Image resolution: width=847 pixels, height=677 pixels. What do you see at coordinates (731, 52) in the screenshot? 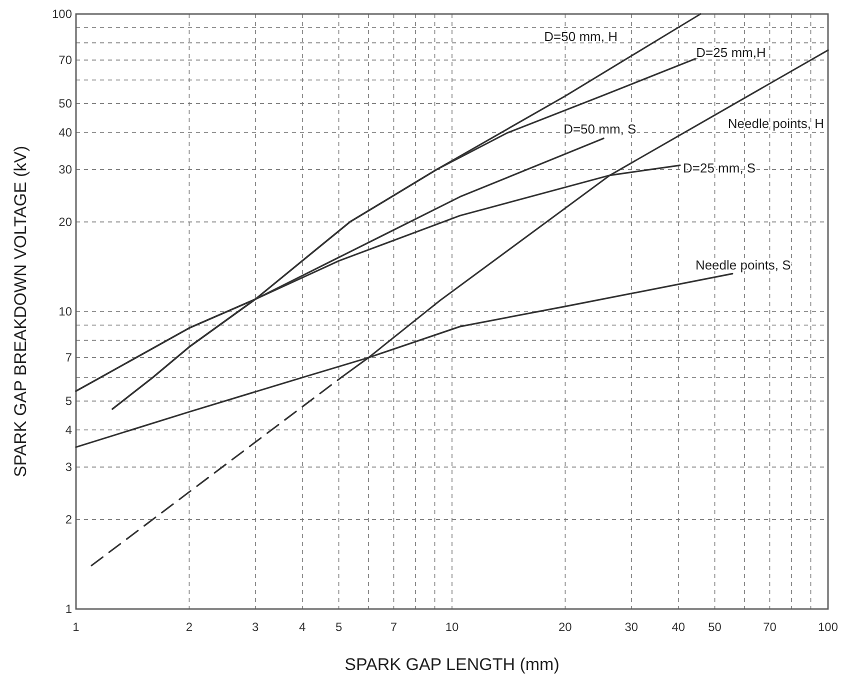
I see `series-label: D=25 mm,H` at bounding box center [731, 52].